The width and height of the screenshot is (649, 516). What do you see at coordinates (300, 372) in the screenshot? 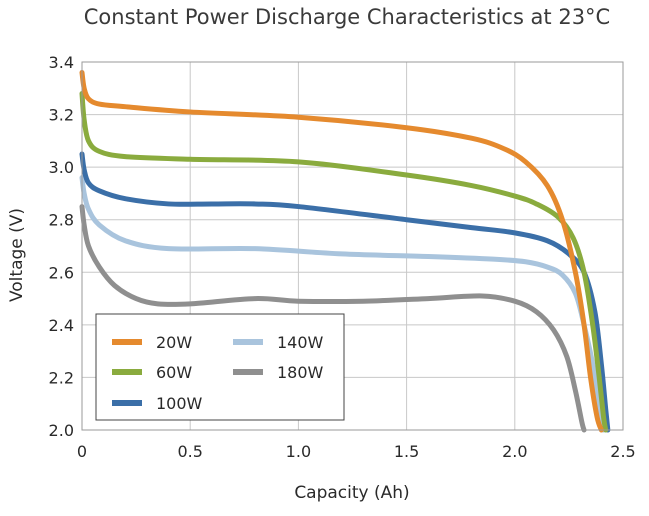
I see `legend-label: 180W` at bounding box center [300, 372].